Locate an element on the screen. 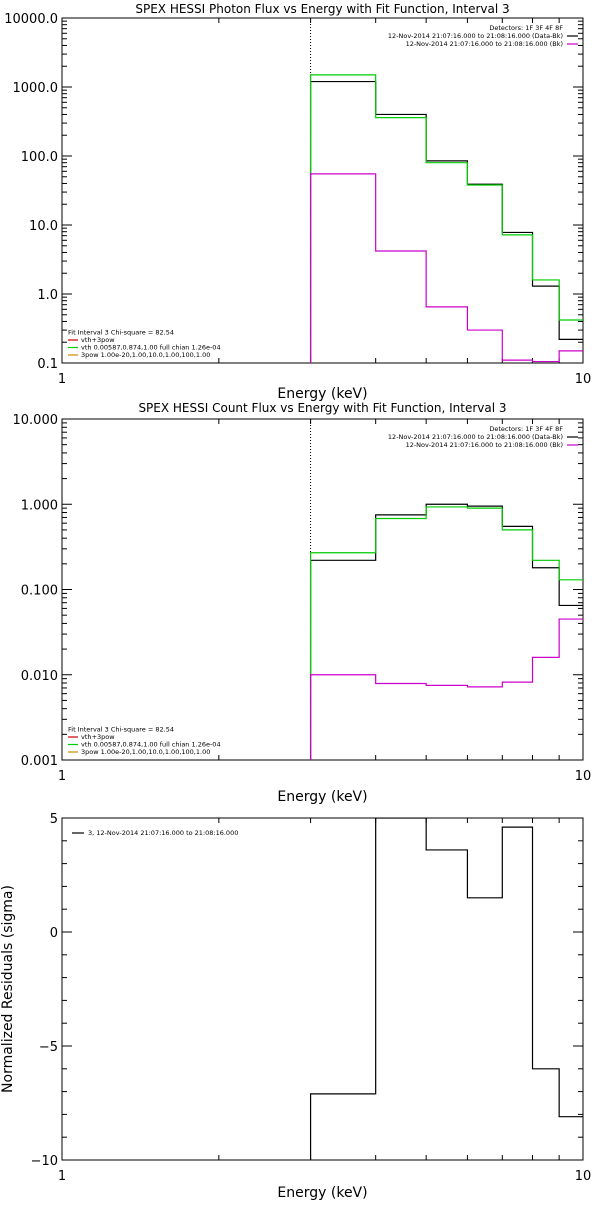 The image size is (600, 1205). y-tick-label: 10000.0 is located at coordinates (31, 19).